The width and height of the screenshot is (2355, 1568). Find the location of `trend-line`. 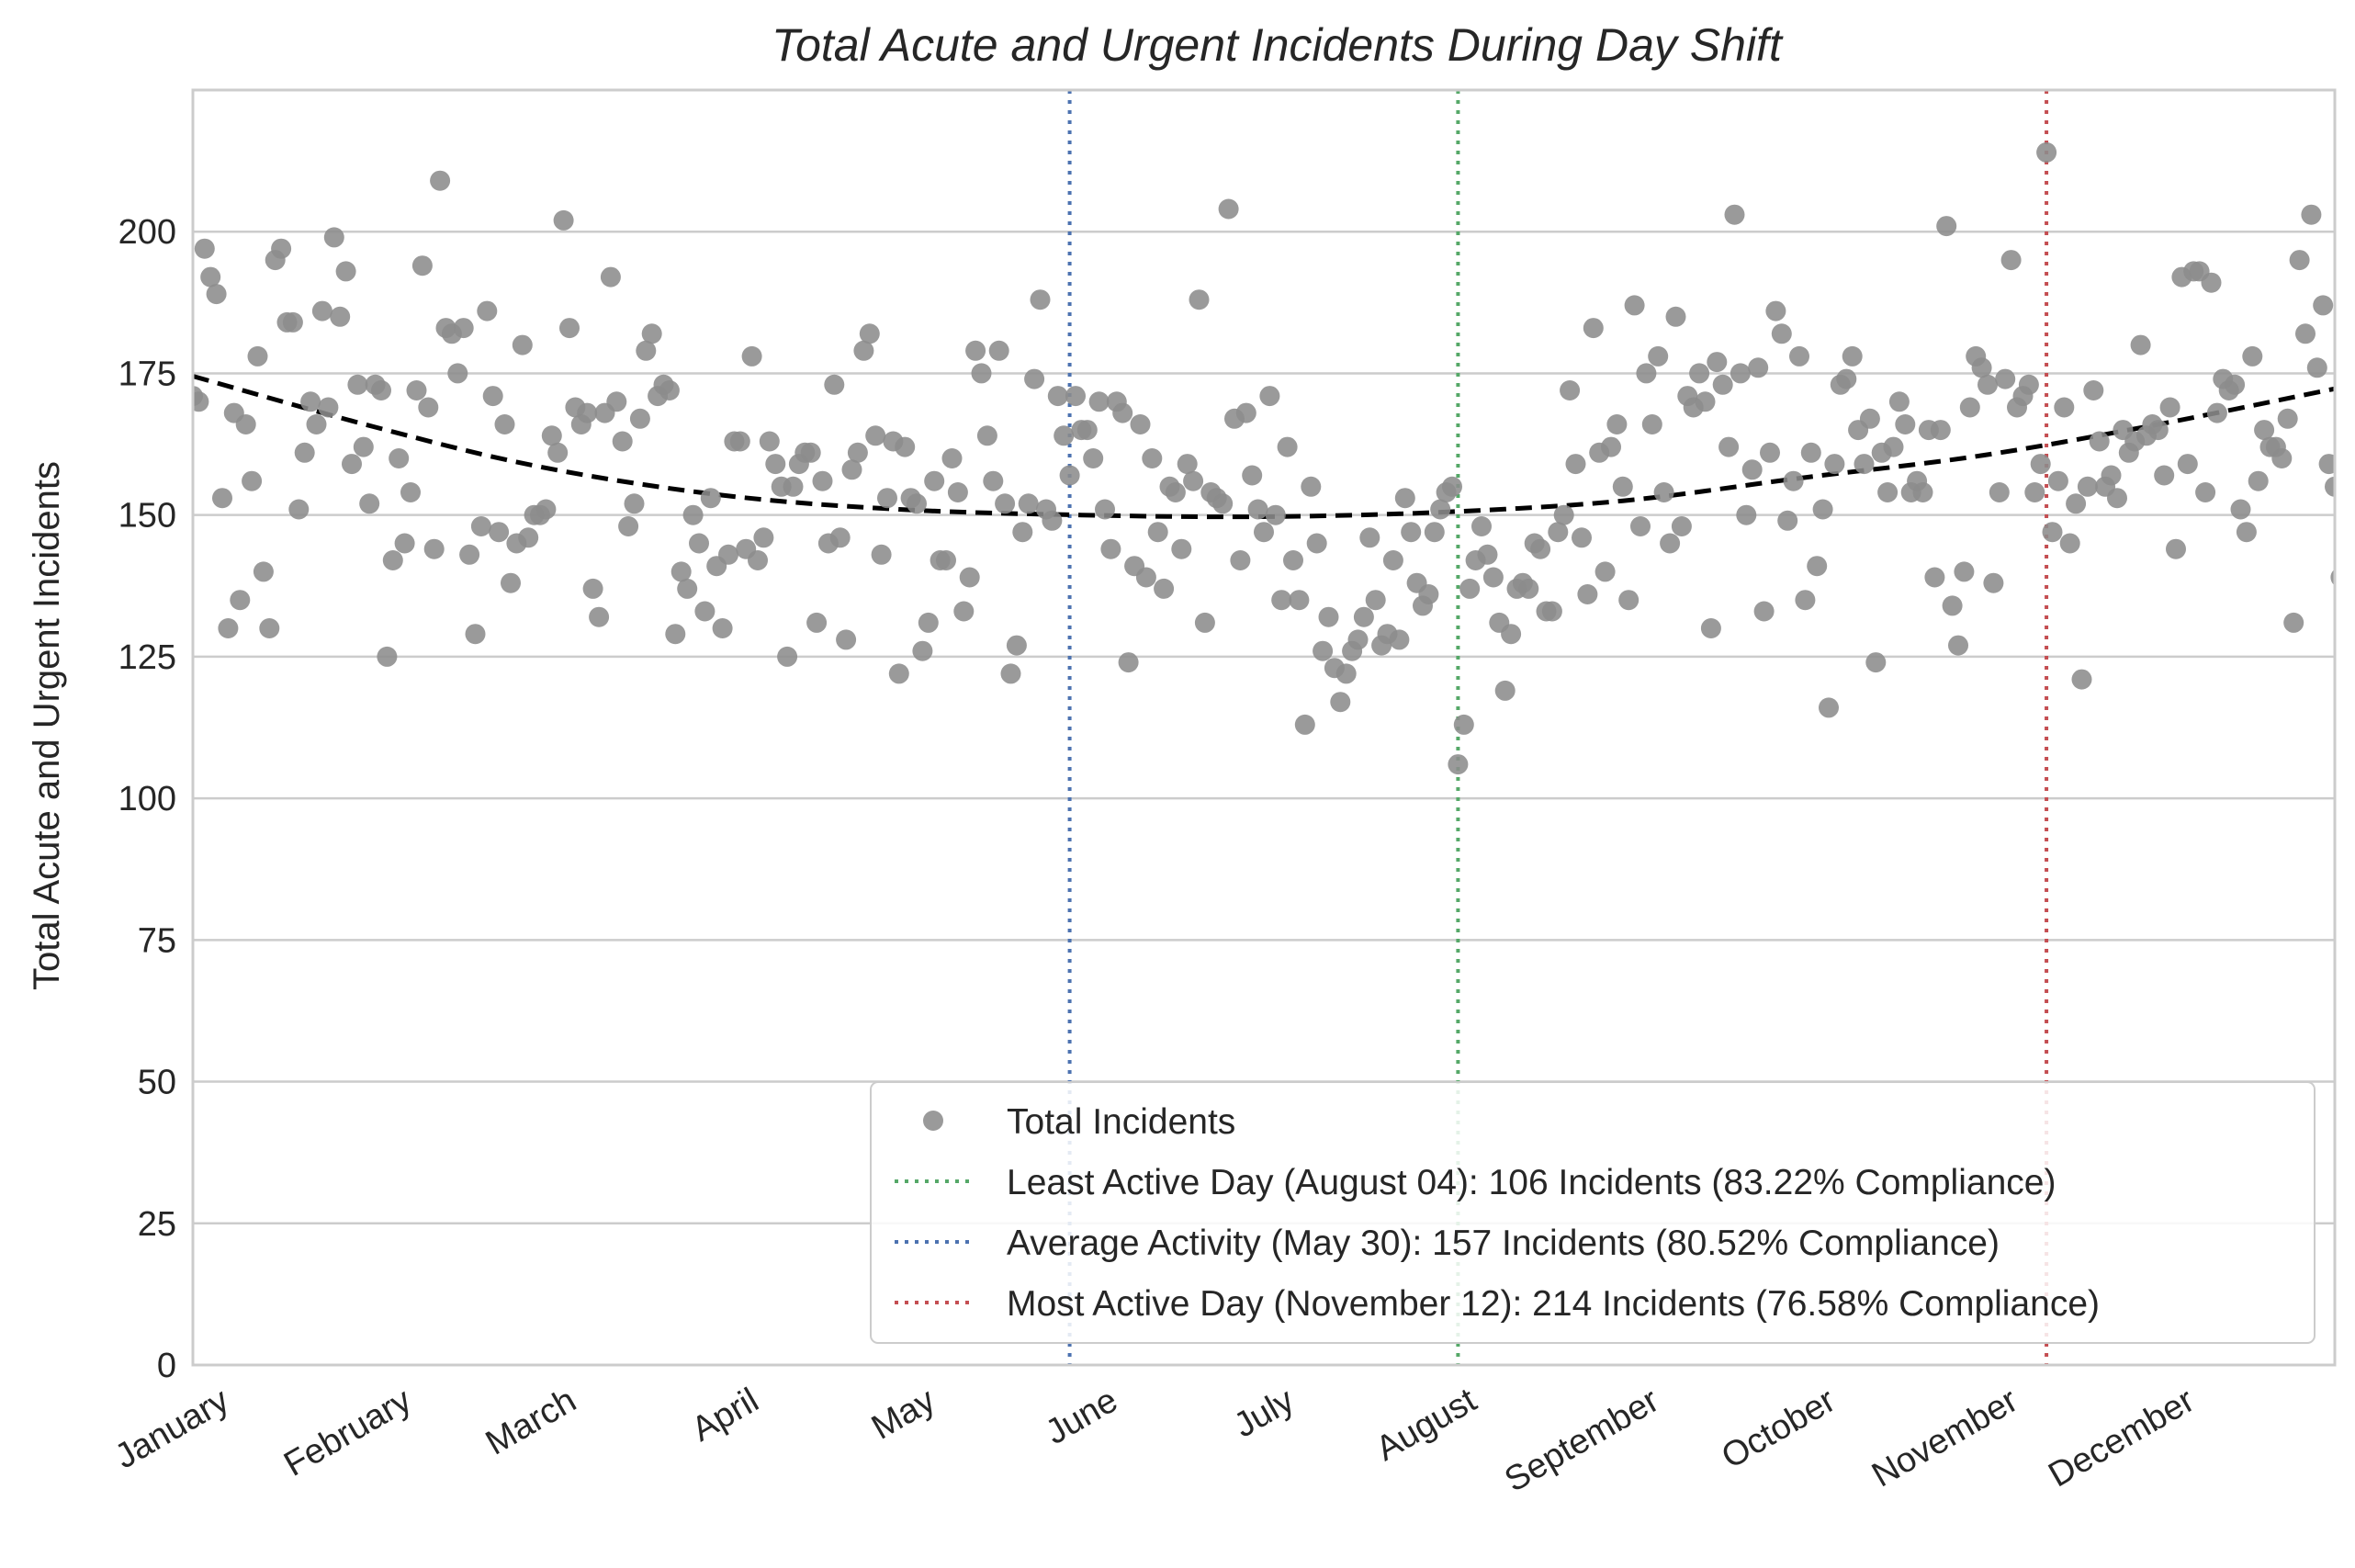

trend-line is located at coordinates (1264, 447).